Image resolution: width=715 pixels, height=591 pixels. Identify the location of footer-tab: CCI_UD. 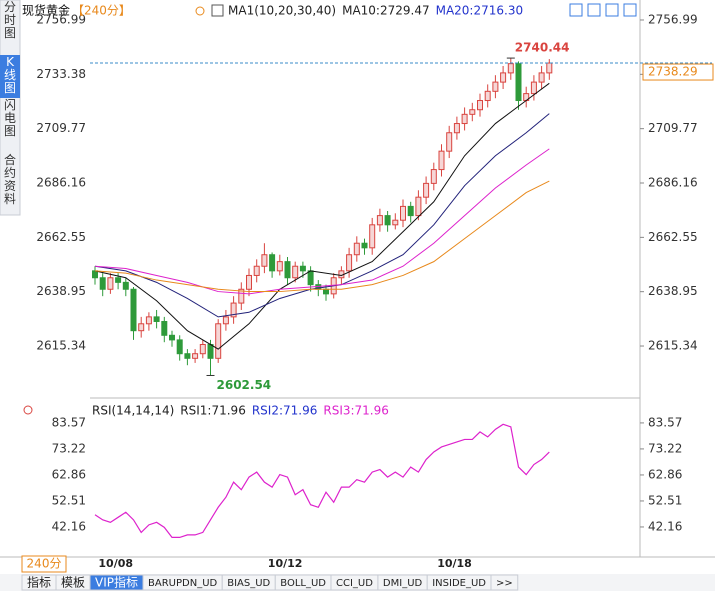
(354, 582).